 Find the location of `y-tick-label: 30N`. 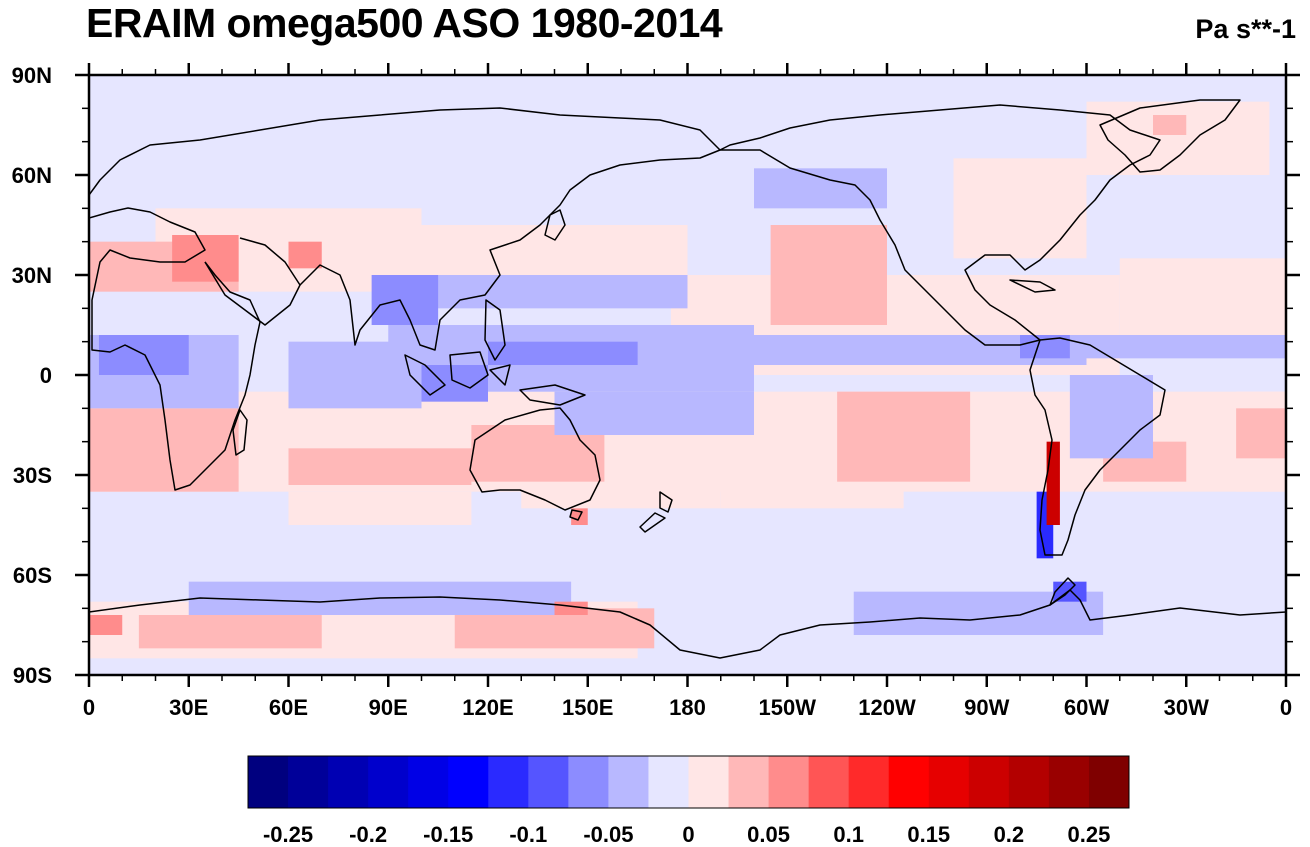

y-tick-label: 30N is located at coordinates (32, 275).